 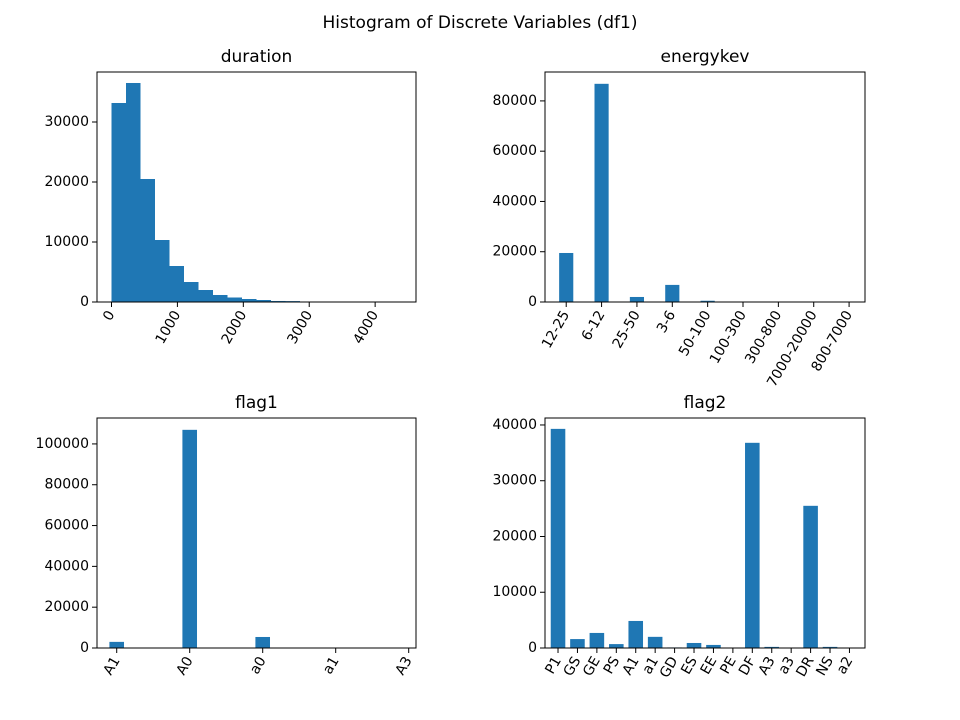 I want to click on x-tick-label: P1, so click(x=553, y=665).